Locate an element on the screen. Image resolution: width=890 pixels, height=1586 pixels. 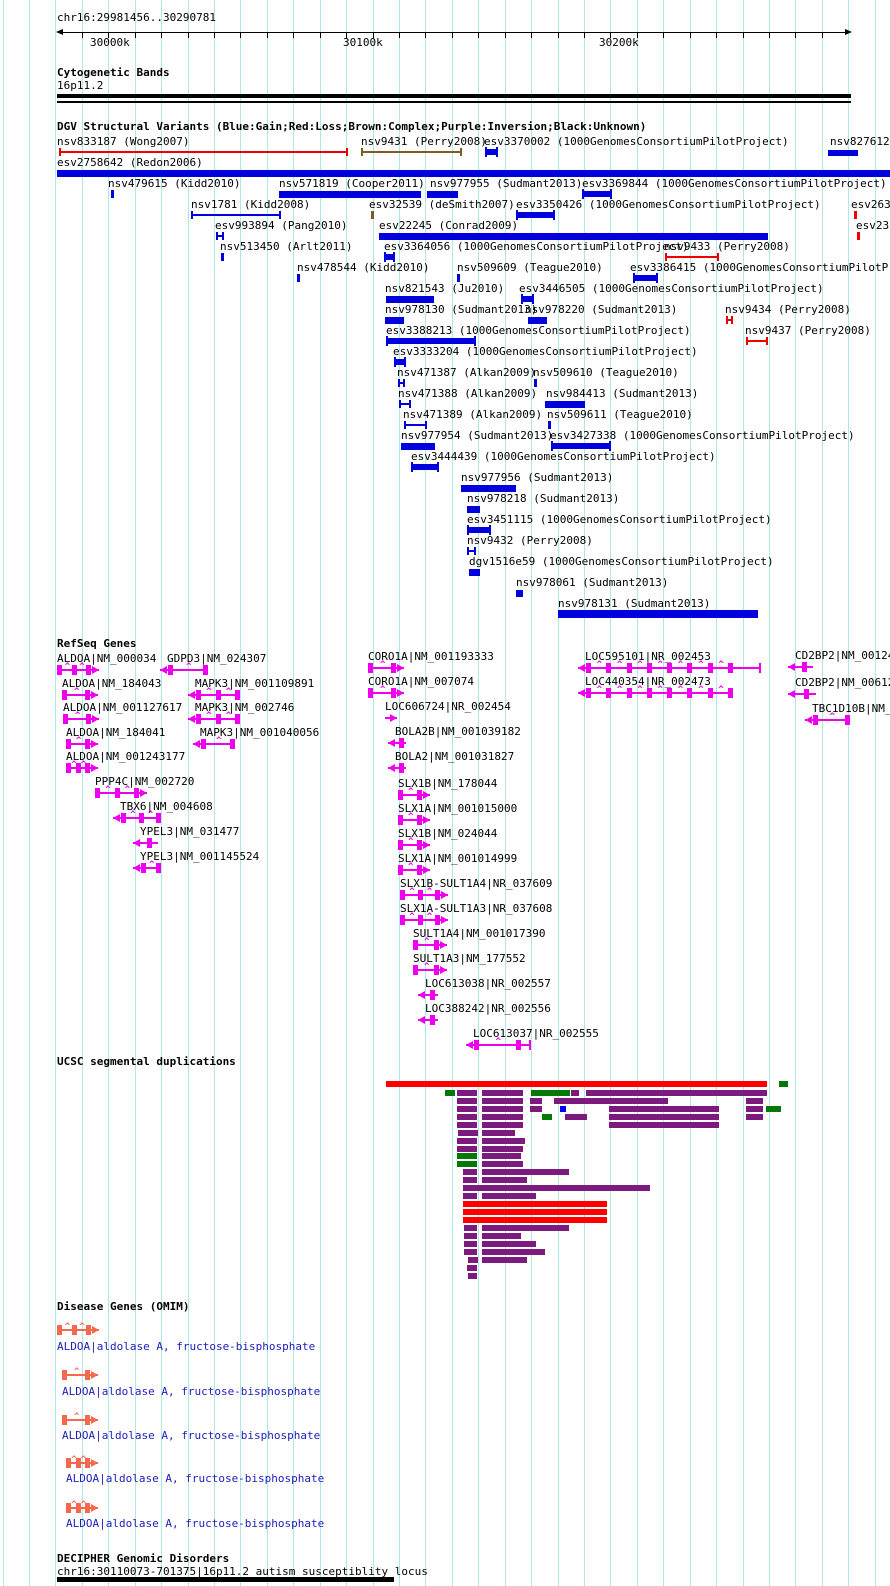
gene-label: YPEL3|NM_031477 is located at coordinates (190, 831).